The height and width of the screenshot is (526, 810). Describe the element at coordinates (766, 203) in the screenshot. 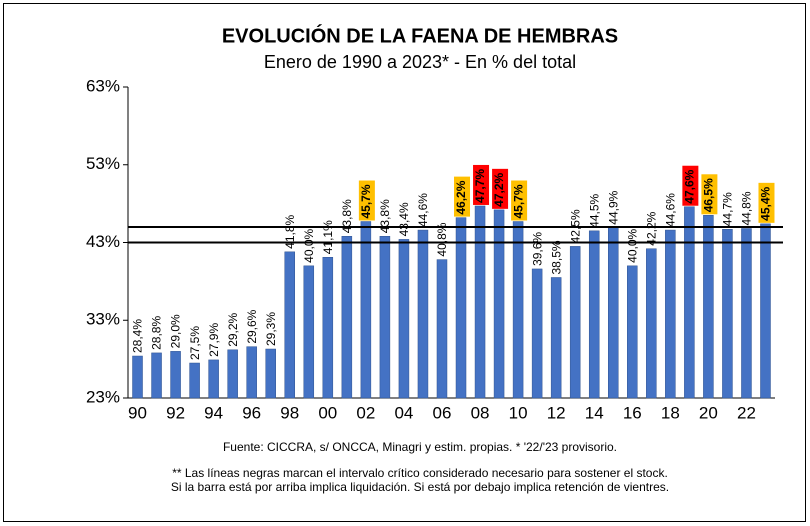

I see `value-label: 45,4%` at that location.